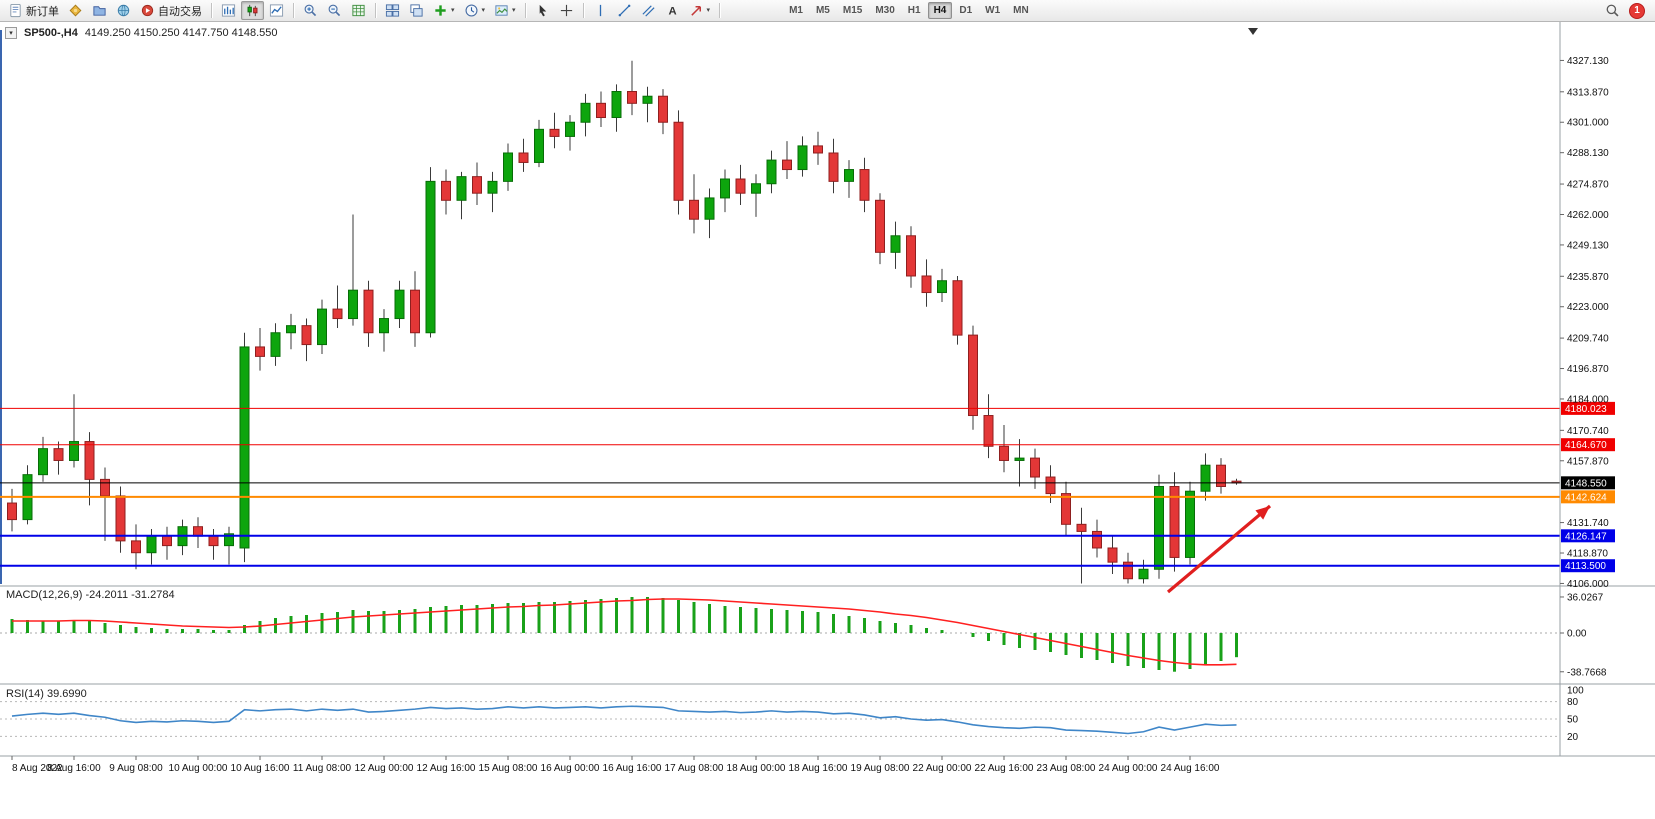 The image size is (1655, 819). Describe the element at coordinates (334, 10) in the screenshot. I see `zoom-out-button` at that location.